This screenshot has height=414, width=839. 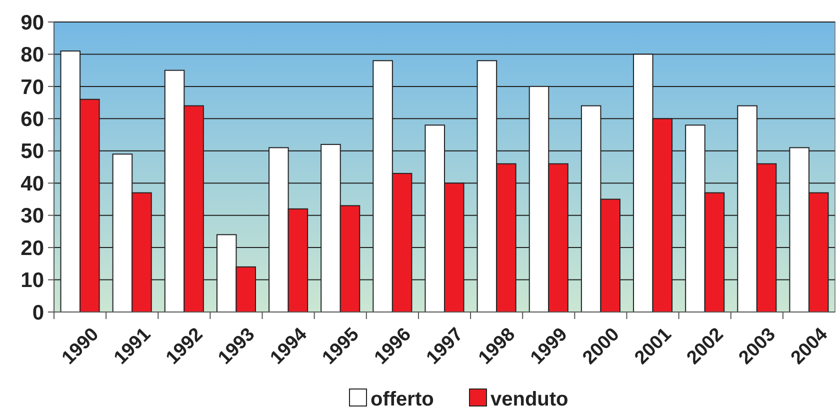 What do you see at coordinates (32, 87) in the screenshot?
I see `y-tick-label: 70` at bounding box center [32, 87].